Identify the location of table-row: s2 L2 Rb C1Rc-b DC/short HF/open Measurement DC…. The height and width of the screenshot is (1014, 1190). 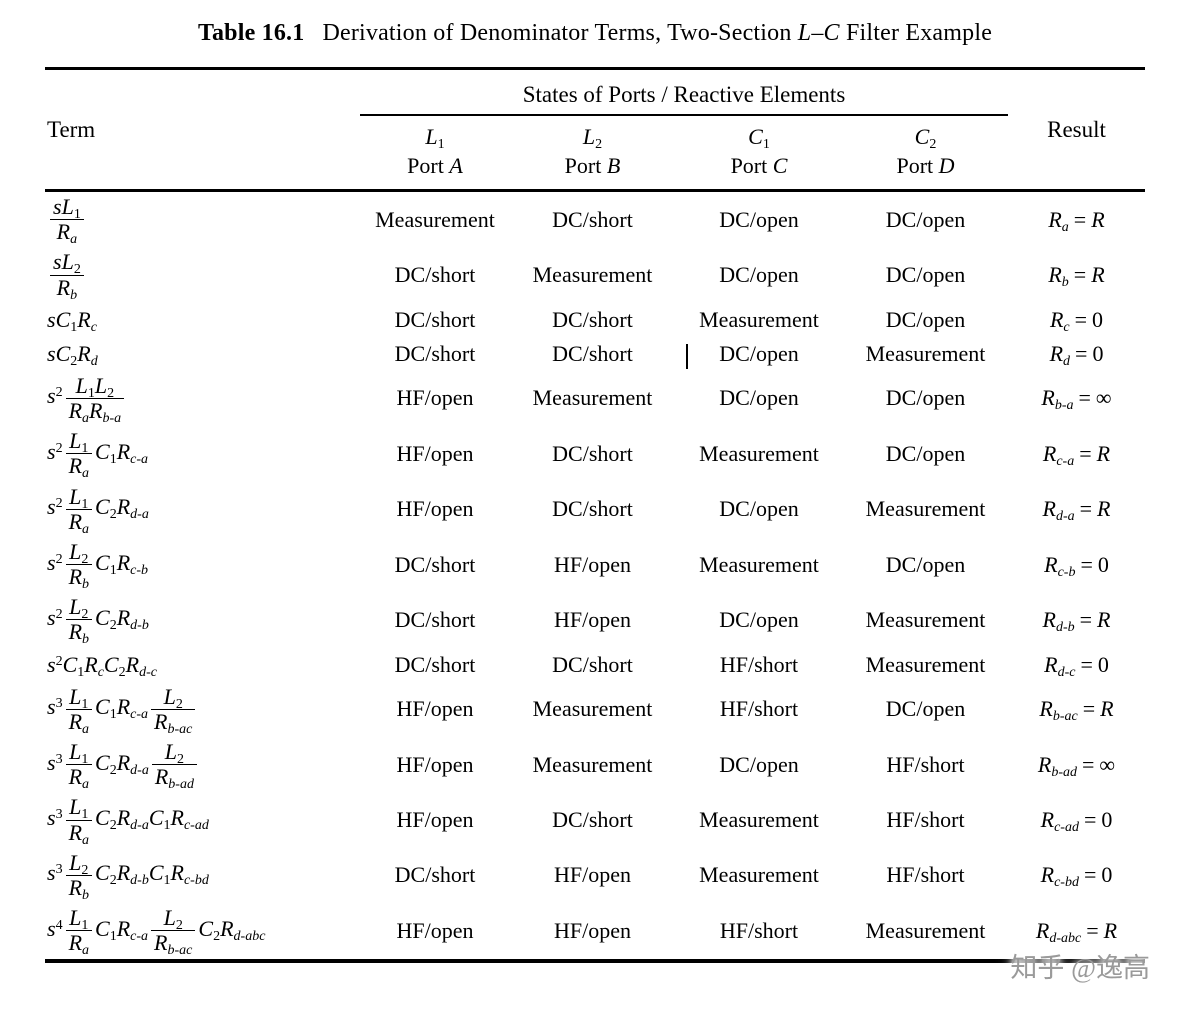
(595, 564).